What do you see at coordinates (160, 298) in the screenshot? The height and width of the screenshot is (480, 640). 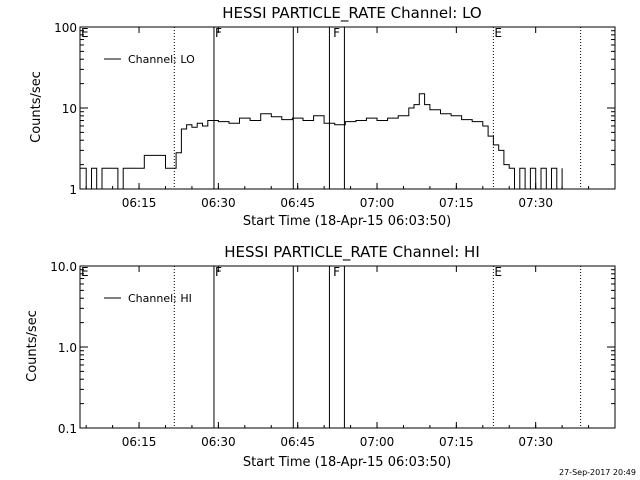 I see `hi-legend-label: Channel: HI` at bounding box center [160, 298].